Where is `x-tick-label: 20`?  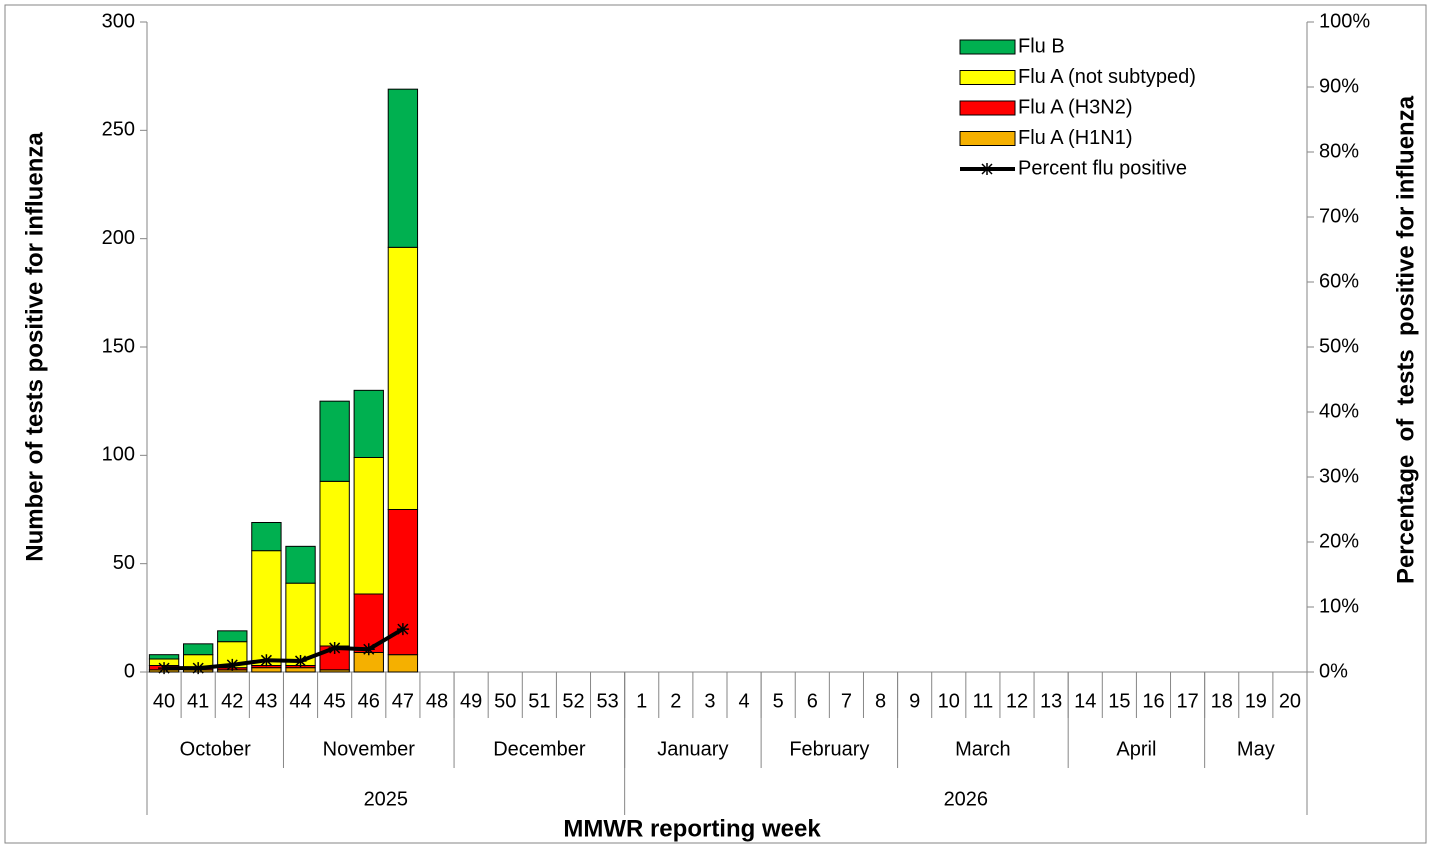 x-tick-label: 20 is located at coordinates (1290, 701).